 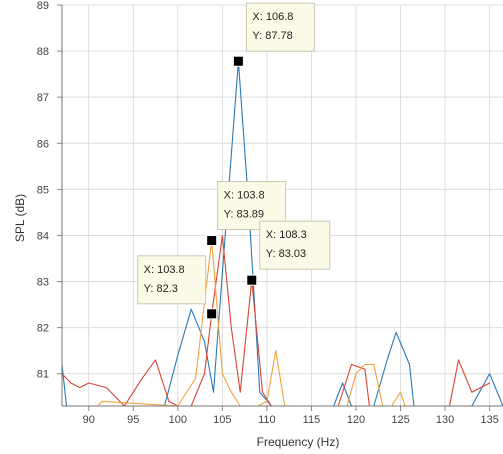 I want to click on y-tick-label: 85, so click(x=43, y=190).